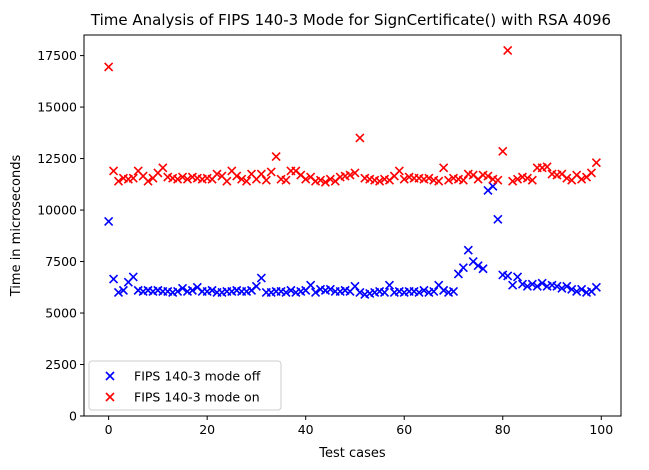 Image resolution: width=649 pixels, height=470 pixels. What do you see at coordinates (404, 429) in the screenshot?
I see `x-tick-label: 60` at bounding box center [404, 429].